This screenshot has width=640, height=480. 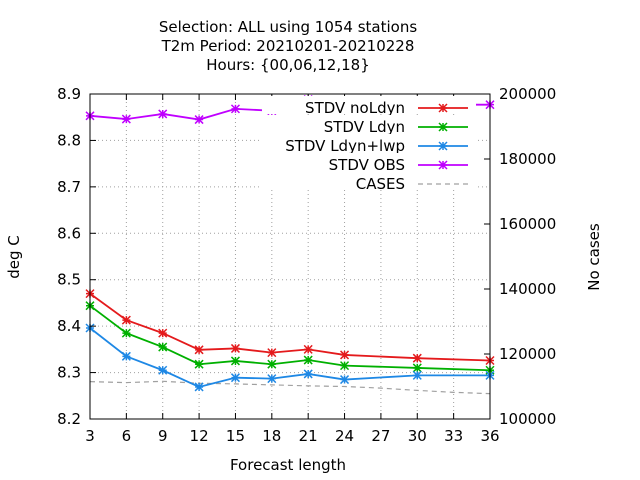 What do you see at coordinates (380, 184) in the screenshot?
I see `legend-label: CASES` at bounding box center [380, 184].